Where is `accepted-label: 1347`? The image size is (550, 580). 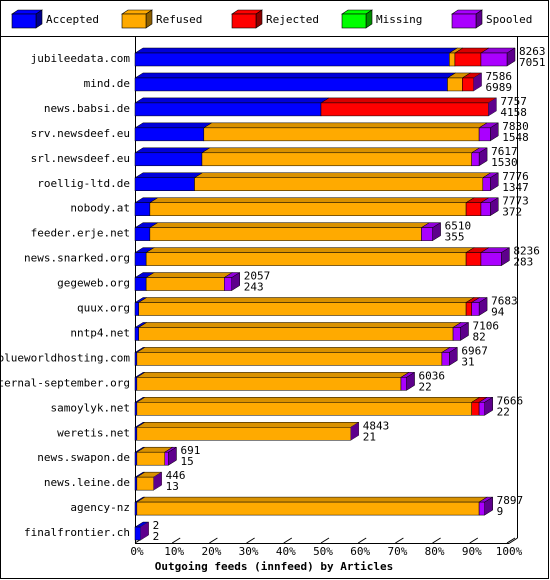
accepted-label: 1347 is located at coordinates (515, 187).